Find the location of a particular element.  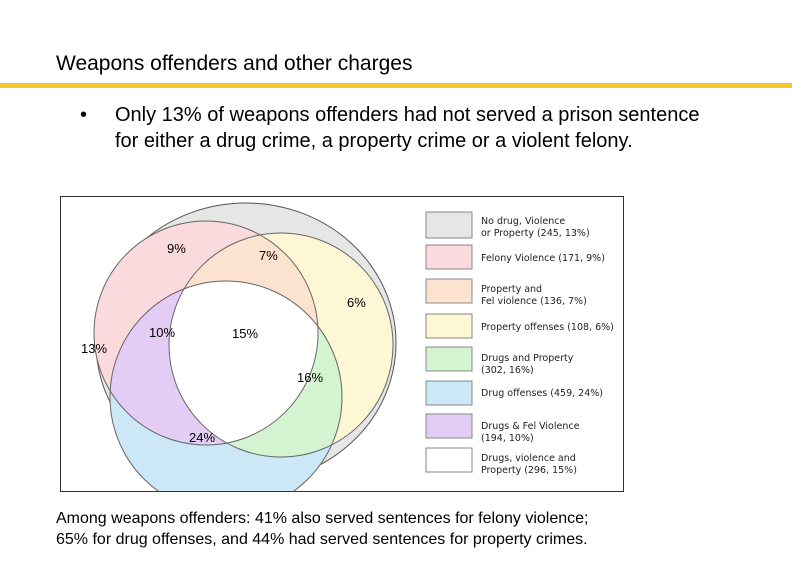

label-drugs-property: 16% is located at coordinates (310, 377).